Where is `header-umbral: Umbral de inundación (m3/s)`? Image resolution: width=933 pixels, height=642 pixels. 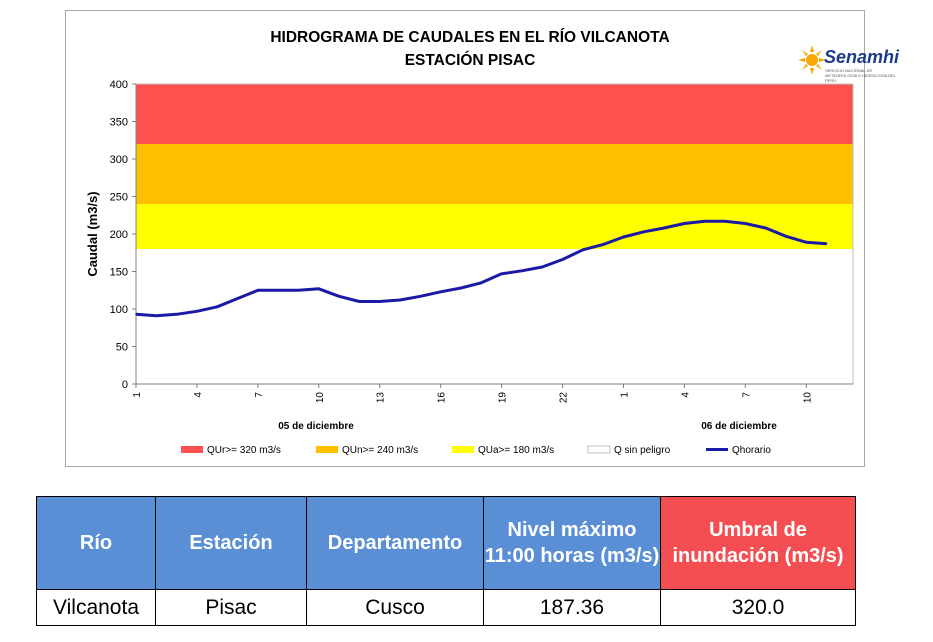 header-umbral: Umbral de inundación (m3/s) is located at coordinates (758, 543).